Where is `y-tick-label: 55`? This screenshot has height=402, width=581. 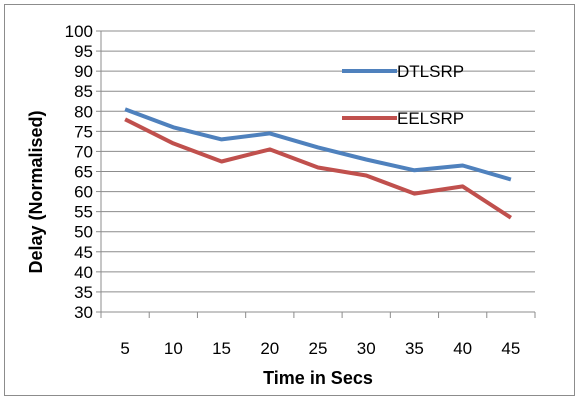 y-tick-label: 55 is located at coordinates (83, 212).